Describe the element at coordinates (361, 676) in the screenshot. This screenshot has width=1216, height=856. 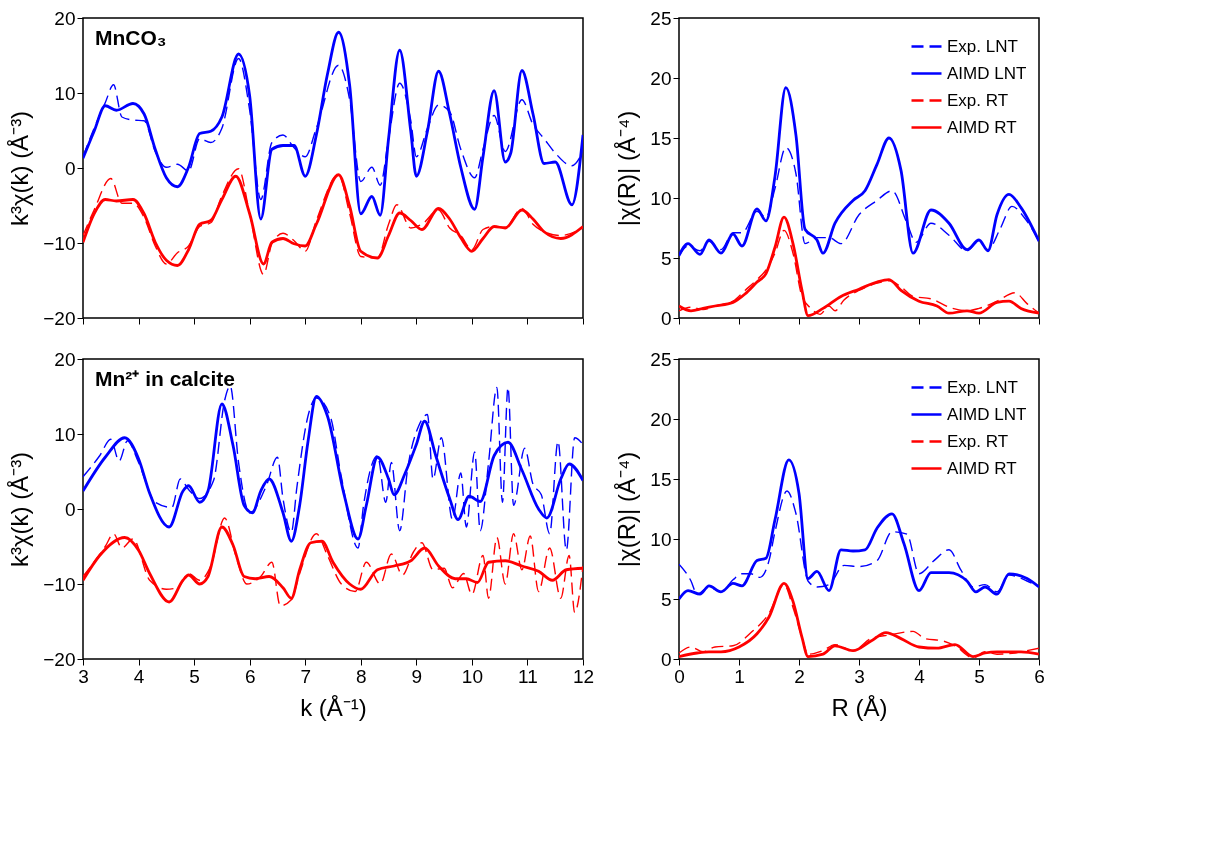
I see `x-tick-label: 8` at that location.